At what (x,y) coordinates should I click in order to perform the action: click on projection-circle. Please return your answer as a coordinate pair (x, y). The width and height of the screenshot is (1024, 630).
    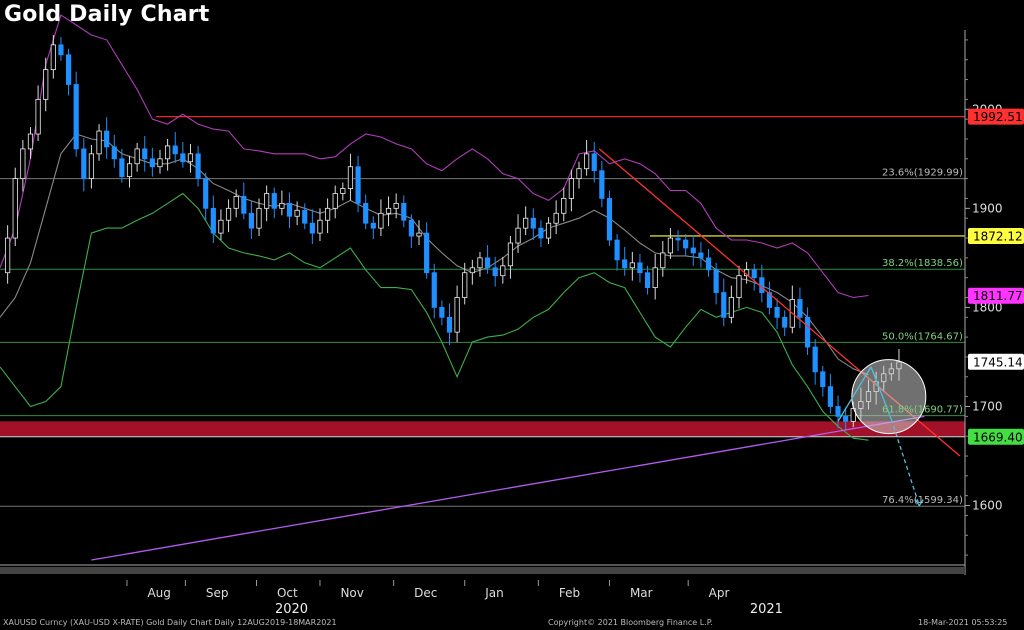
    Looking at the image, I should click on (889, 397).